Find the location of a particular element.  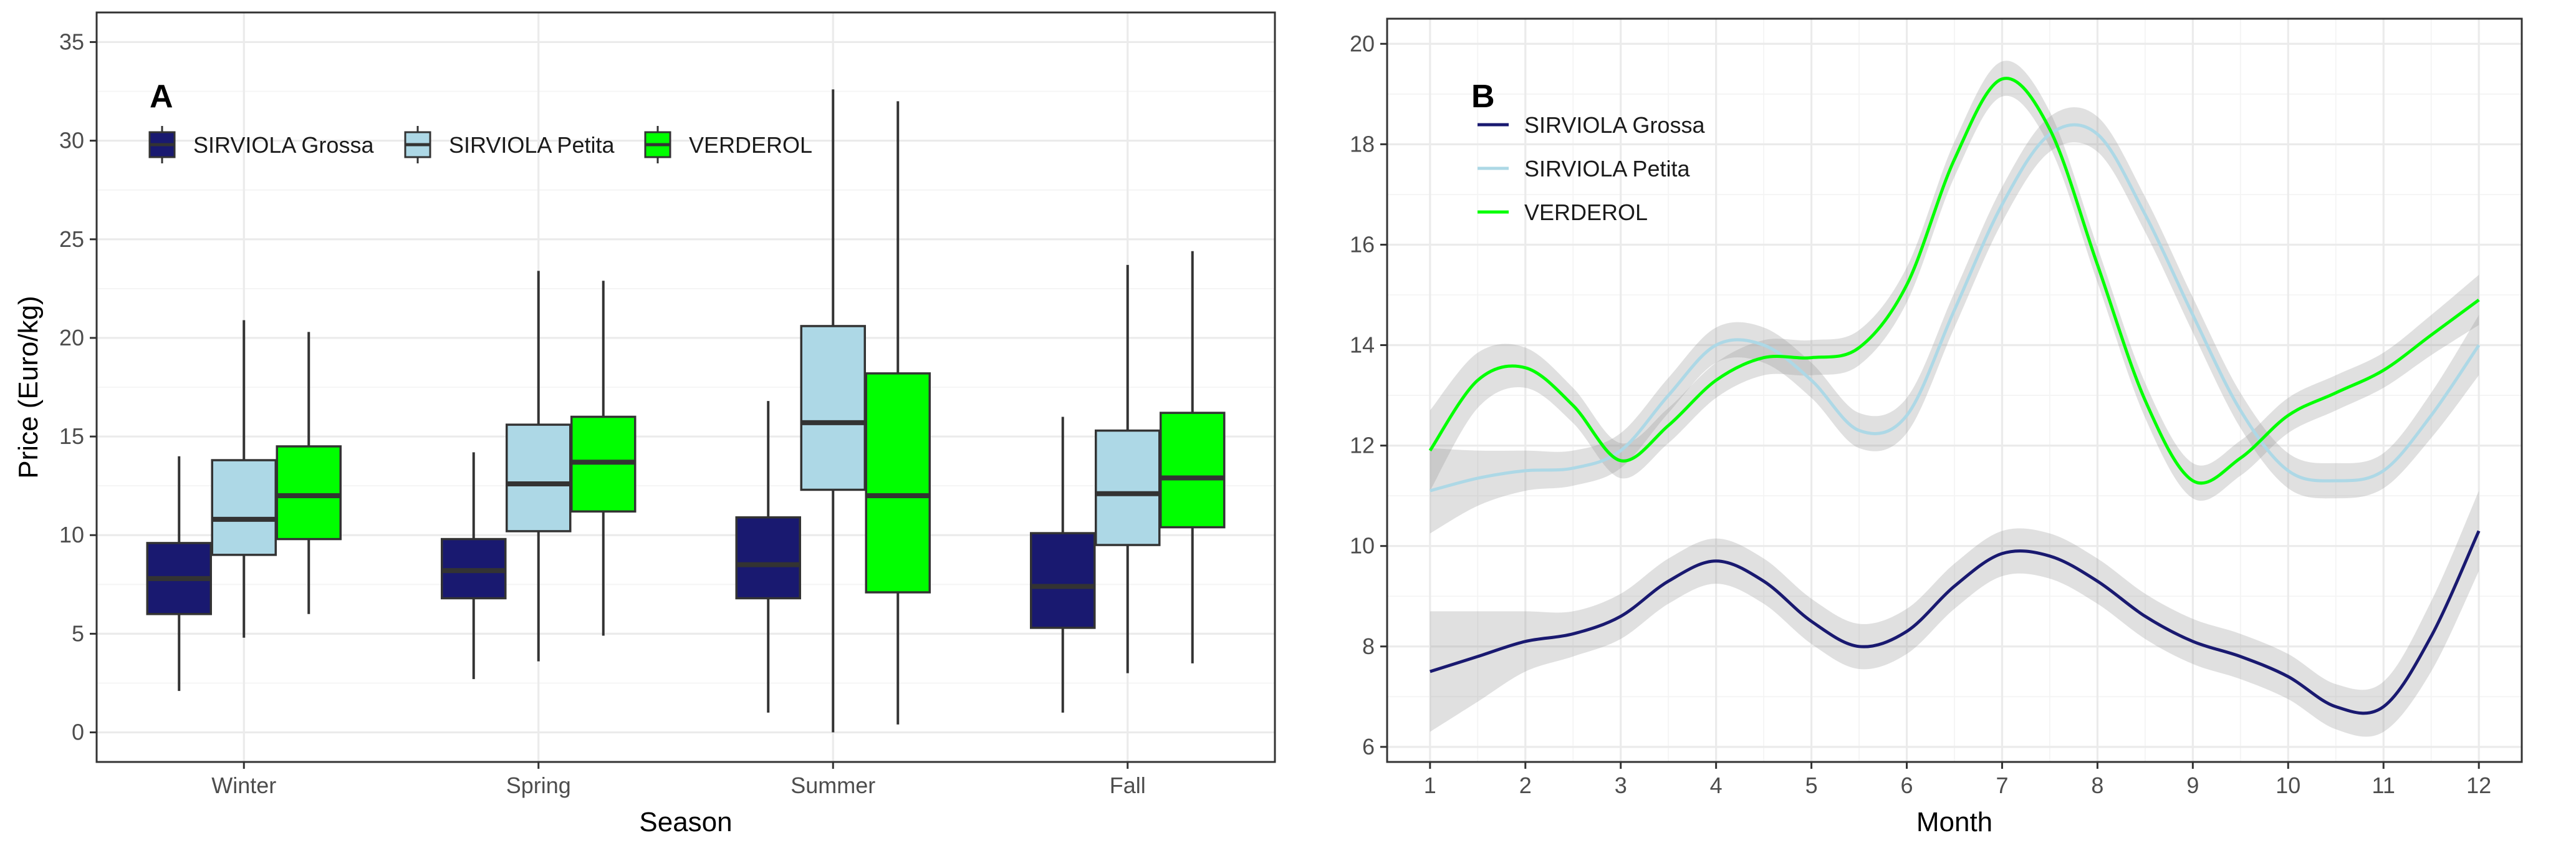

panel-b-x-tick-label: 10 is located at coordinates (2288, 786).